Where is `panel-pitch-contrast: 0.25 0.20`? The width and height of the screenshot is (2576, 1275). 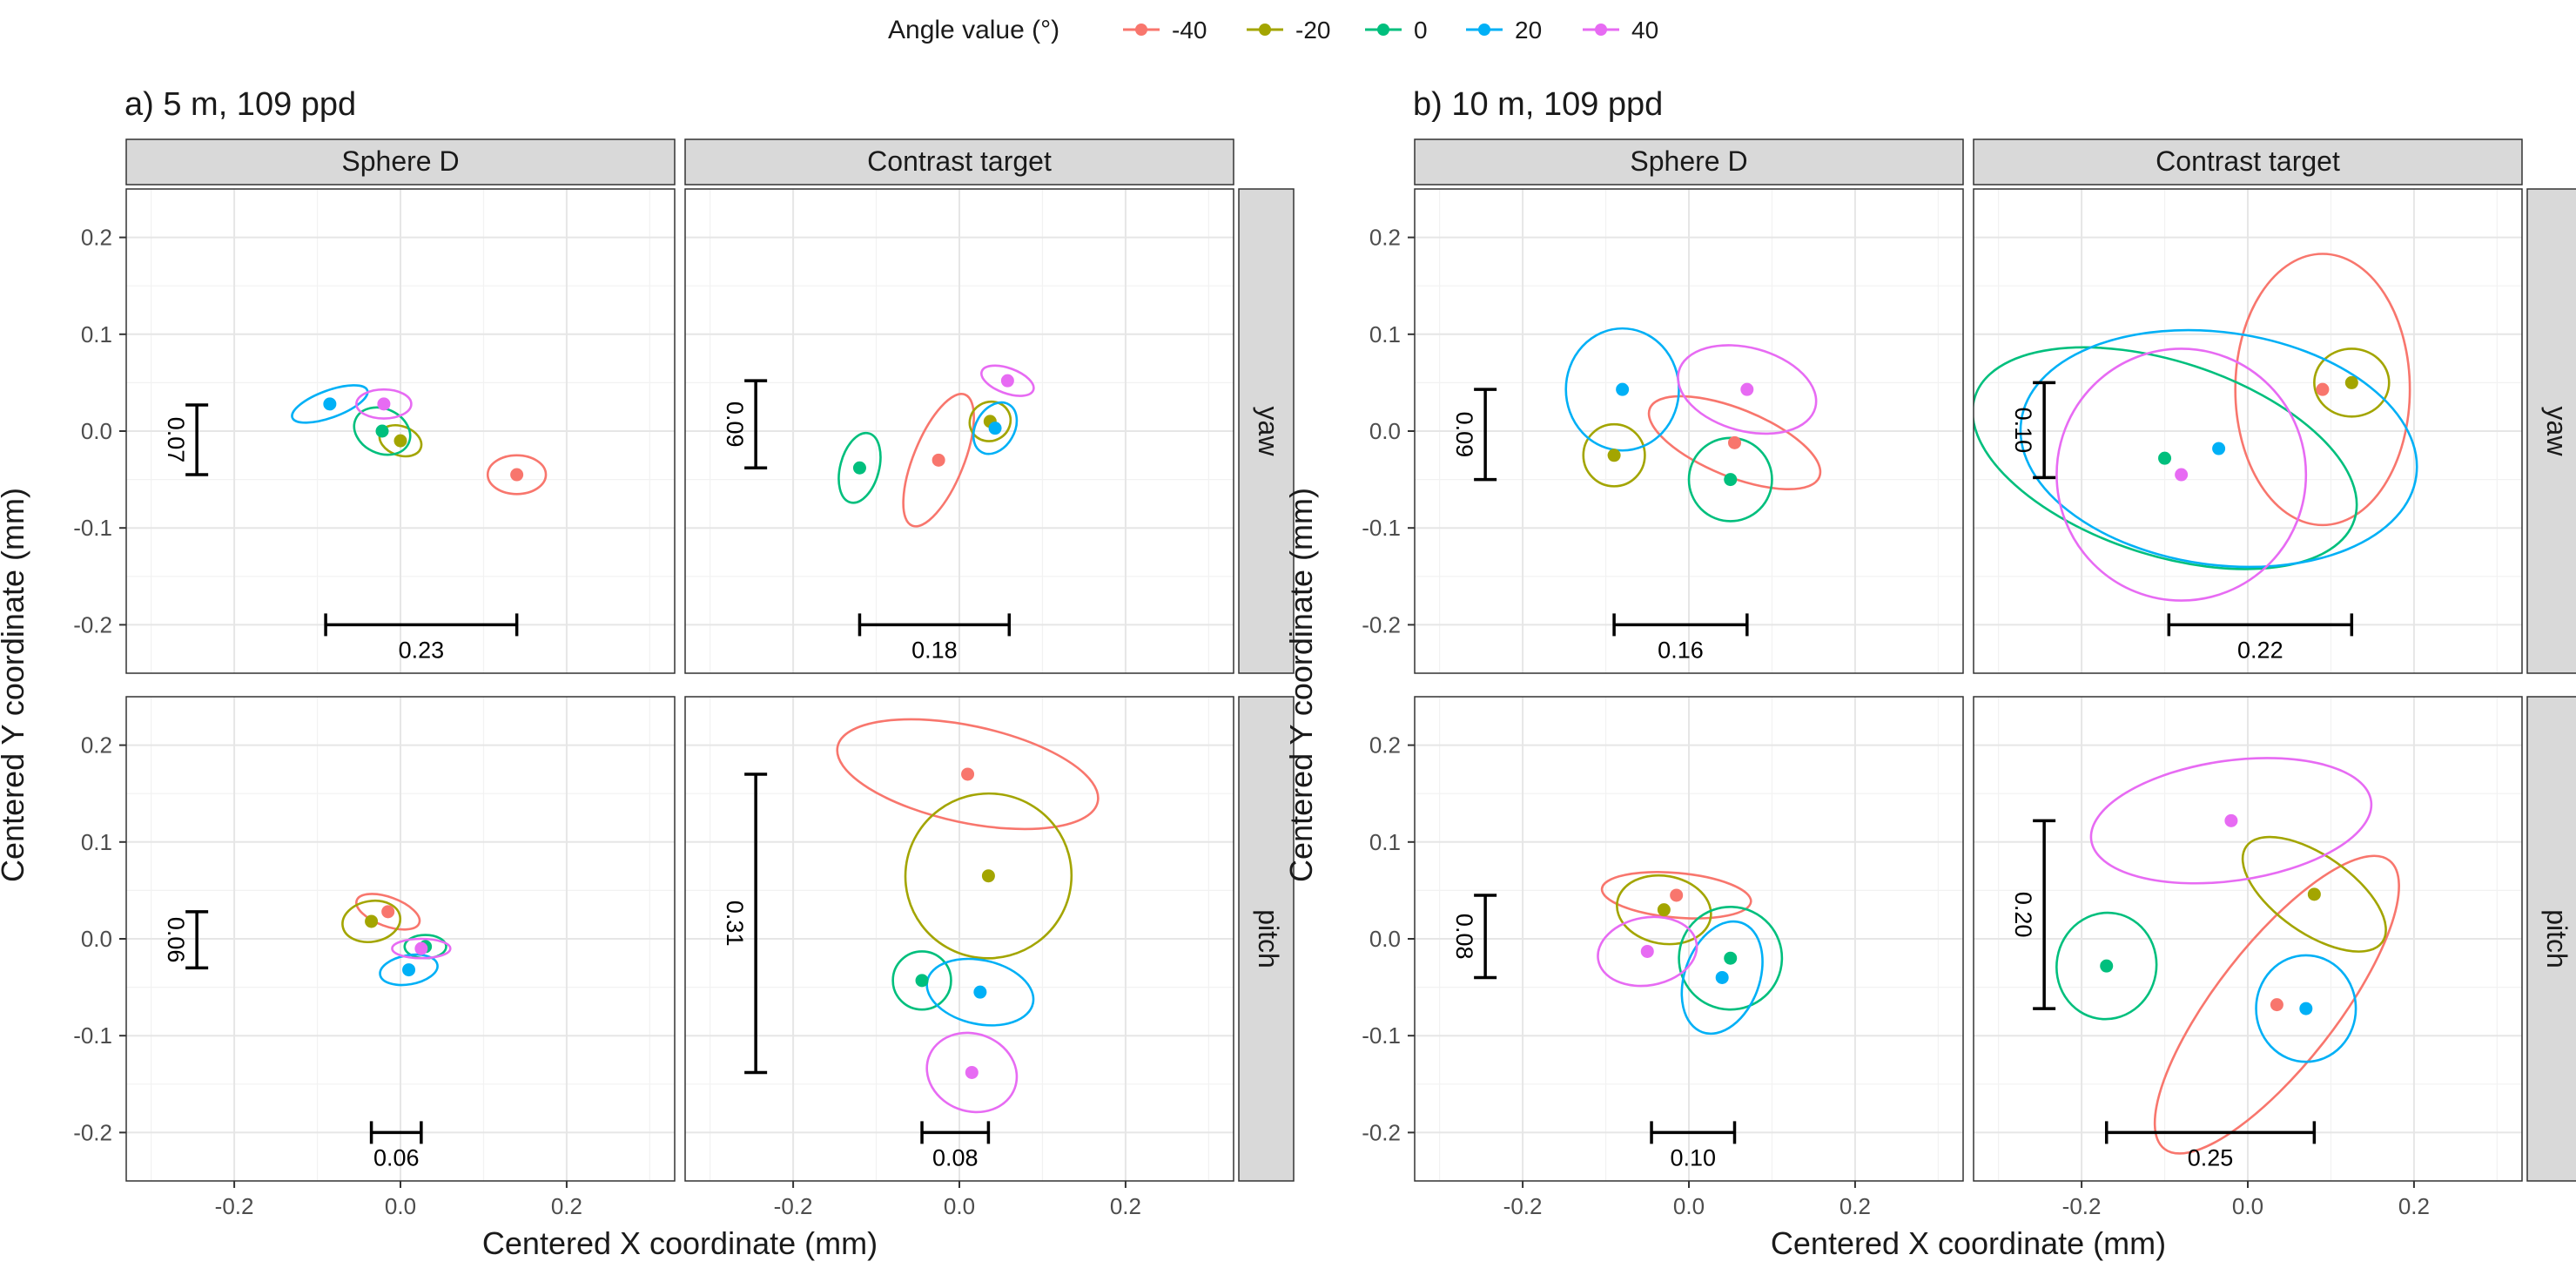 panel-pitch-contrast: 0.25 0.20 is located at coordinates (2248, 939).